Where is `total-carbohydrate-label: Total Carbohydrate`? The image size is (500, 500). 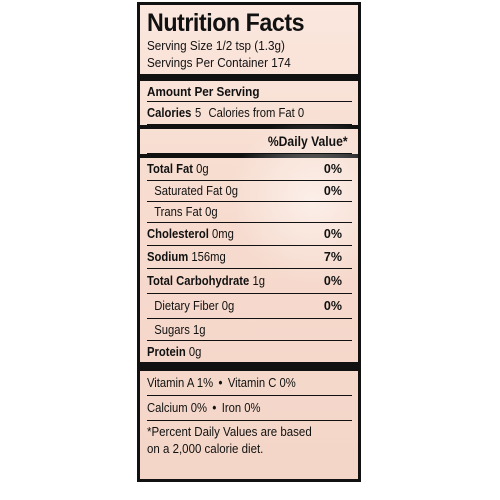 total-carbohydrate-label: Total Carbohydrate is located at coordinates (198, 281).